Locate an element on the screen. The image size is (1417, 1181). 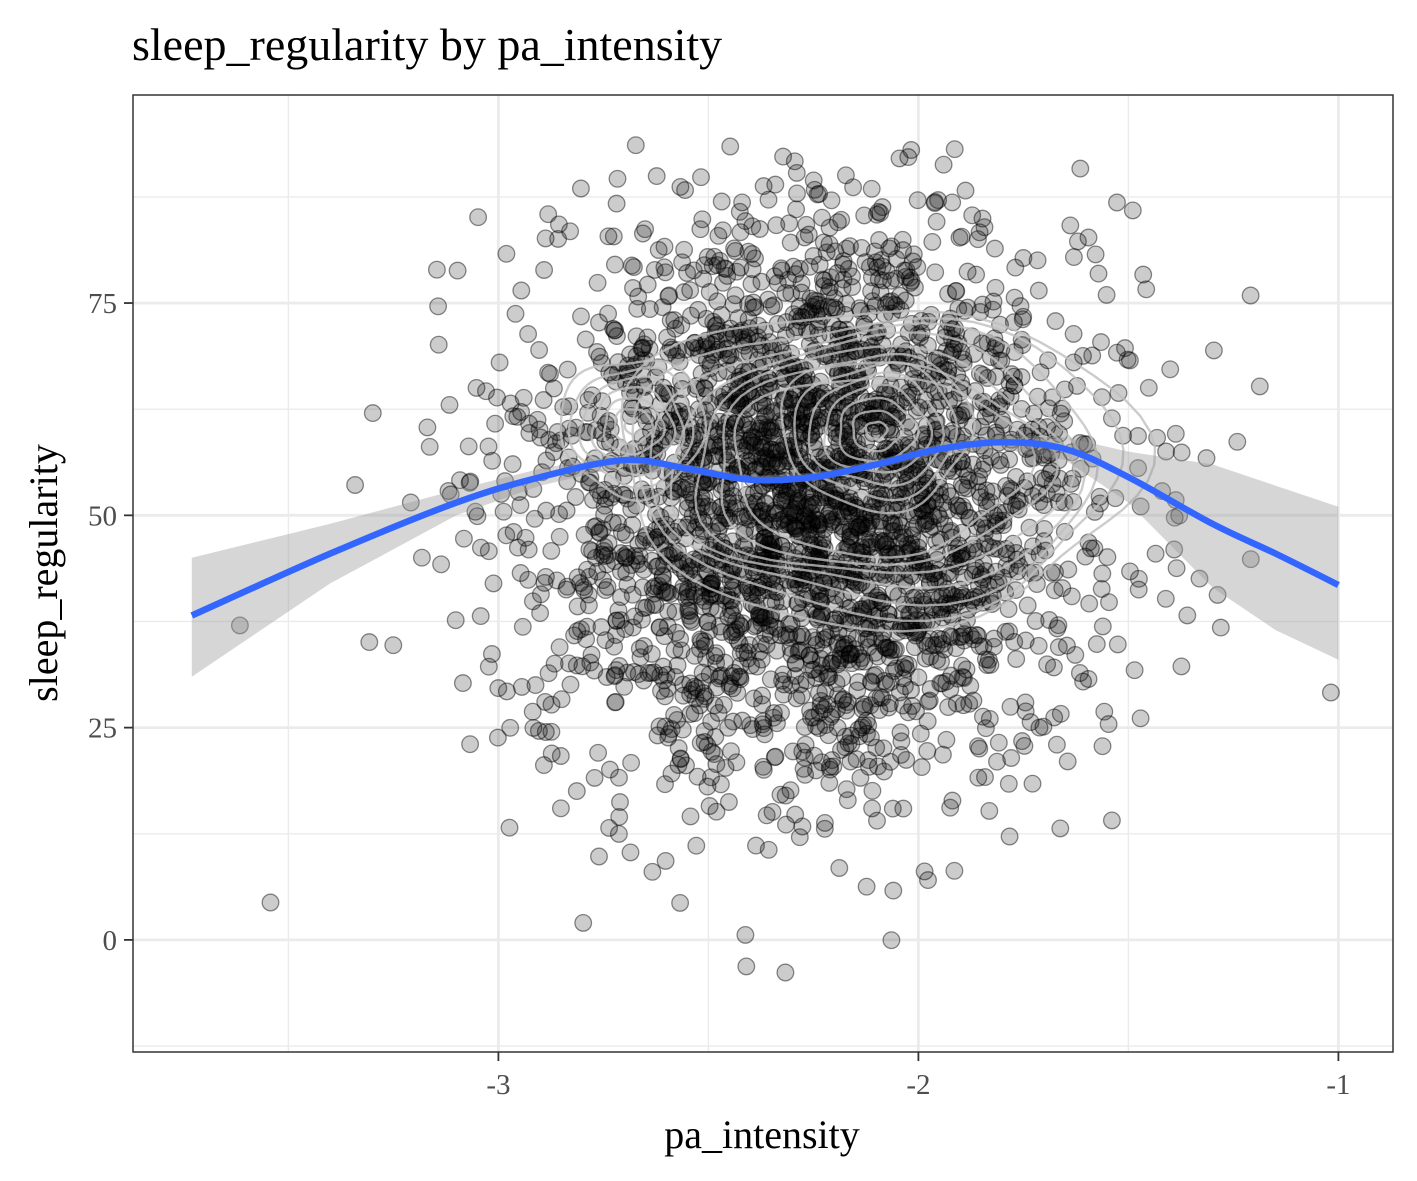
x-axis-title: pa_intensity is located at coordinates (762, 1134).